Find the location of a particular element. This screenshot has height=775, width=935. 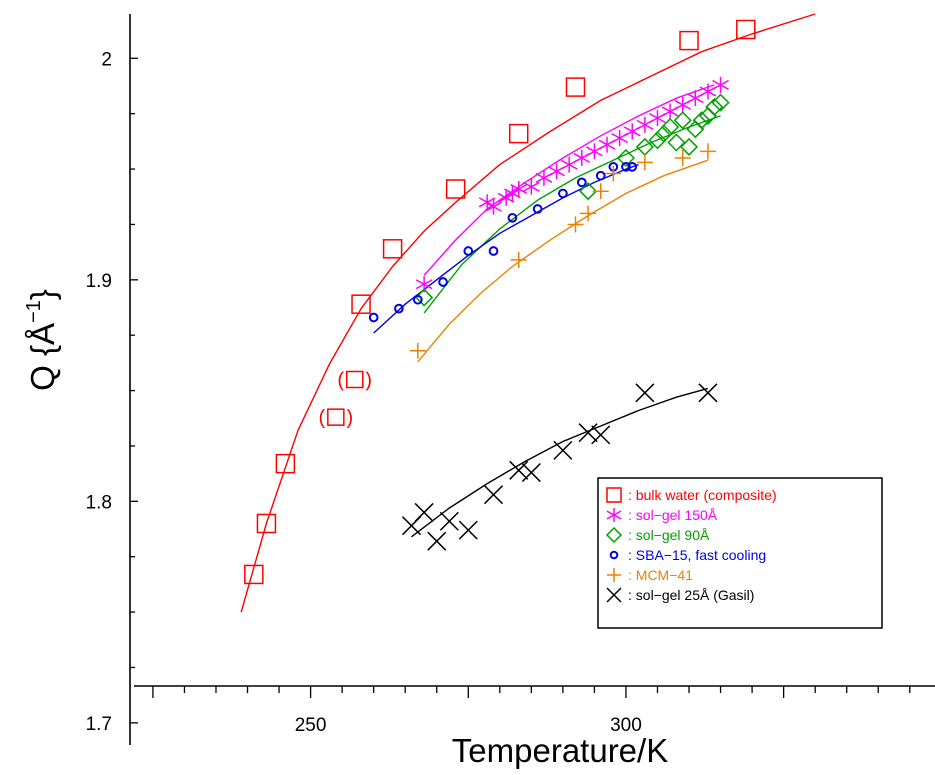

series-5-points is located at coordinates (562, 251).